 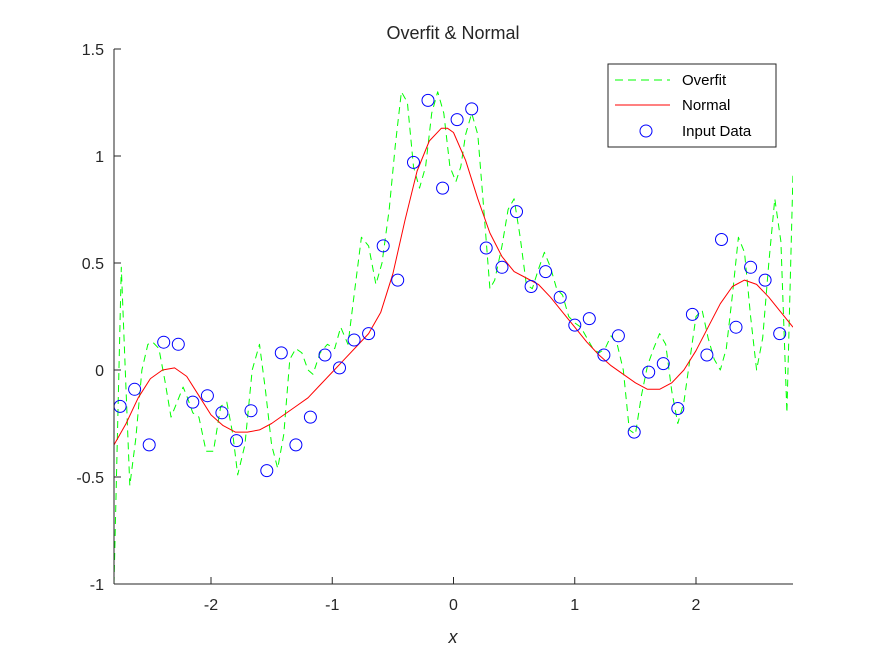 What do you see at coordinates (99, 157) in the screenshot?
I see `y-tick-label: 1` at bounding box center [99, 157].